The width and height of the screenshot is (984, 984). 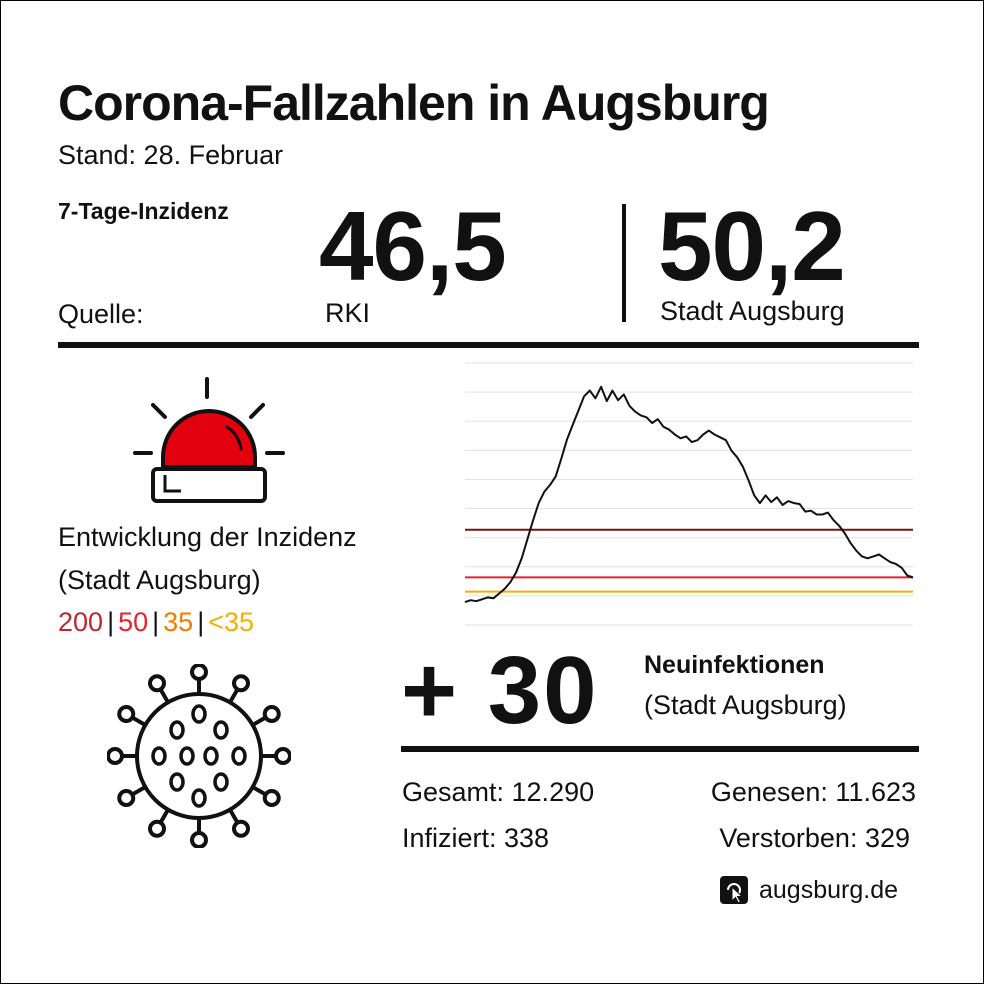 I want to click on new-infections-title: Neuinfektionen, so click(x=734, y=665).